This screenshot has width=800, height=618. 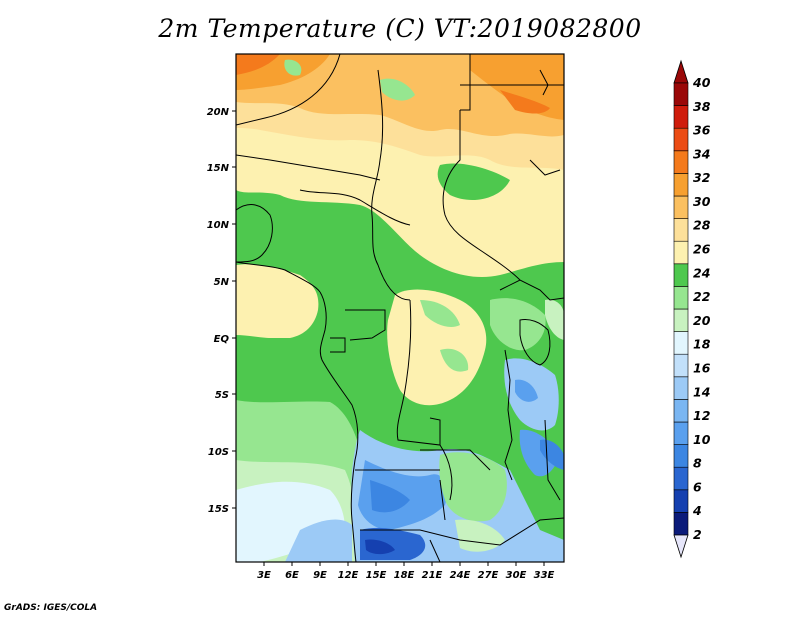 I want to click on colorbar-label: 30, so click(x=702, y=201).